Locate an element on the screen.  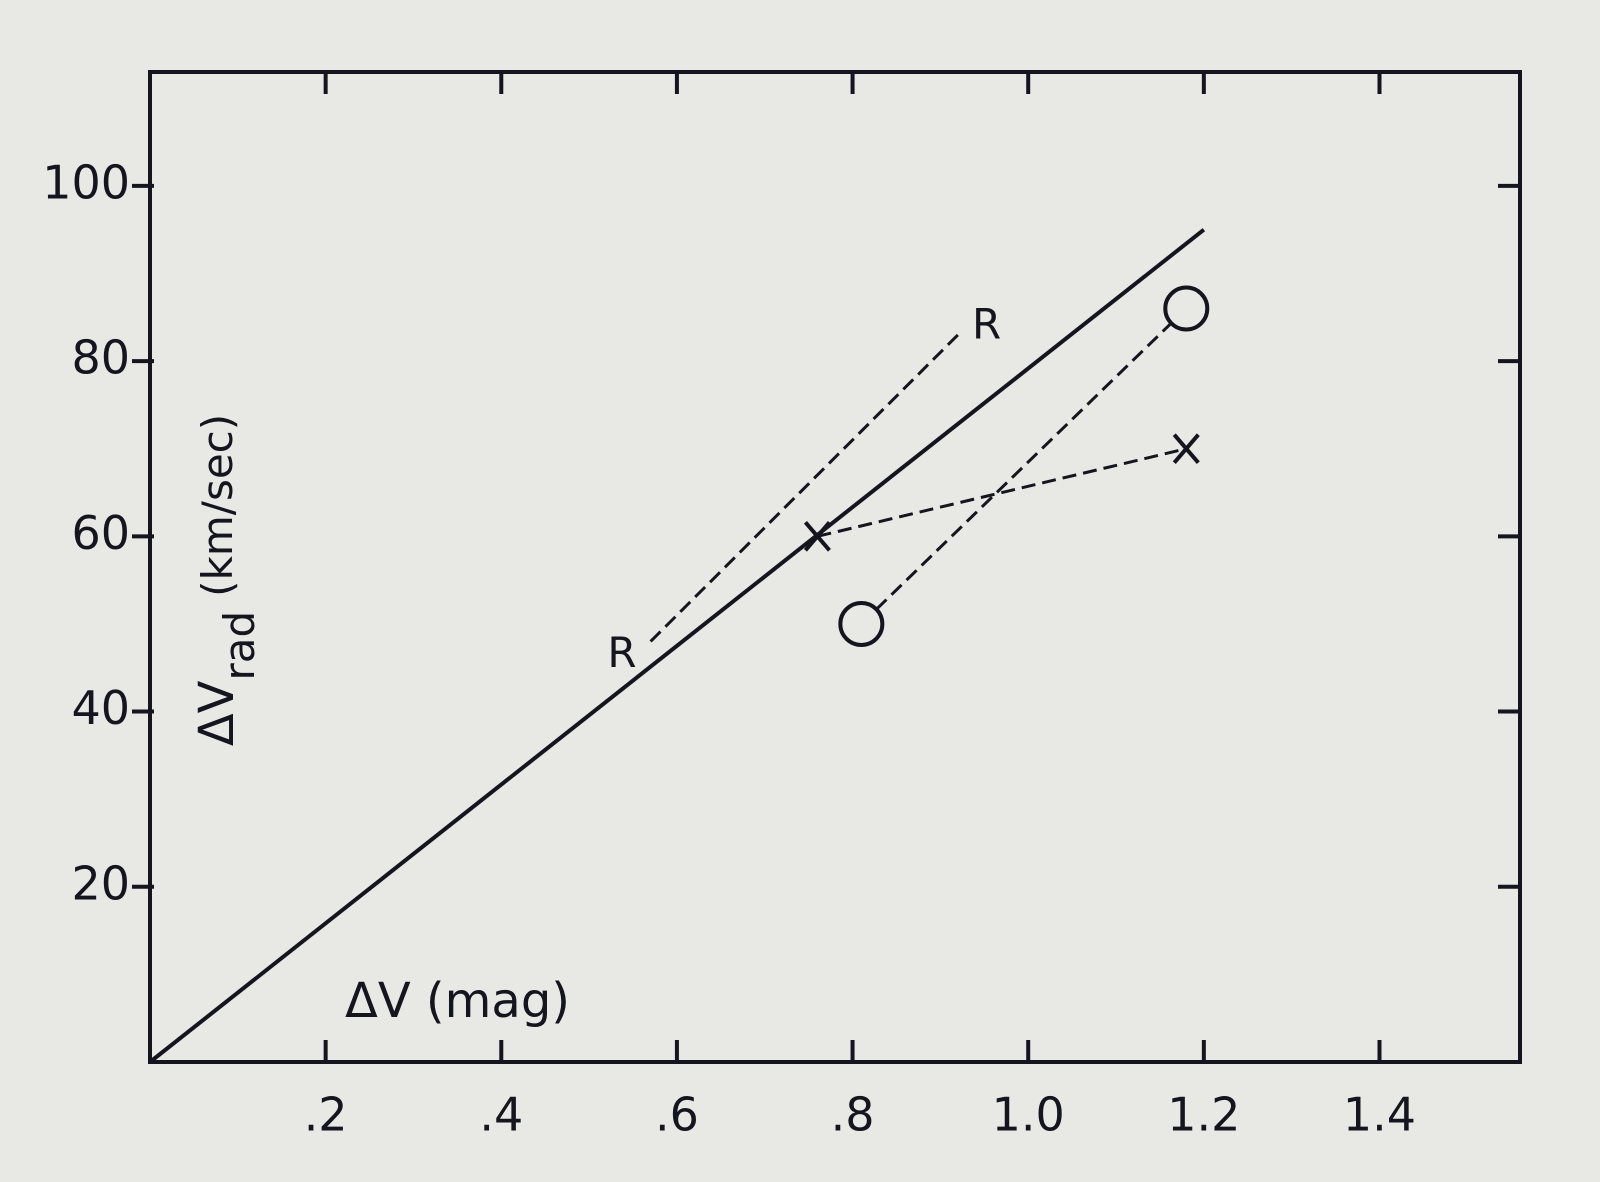
x-tick-label: .6 is located at coordinates (677, 1115).